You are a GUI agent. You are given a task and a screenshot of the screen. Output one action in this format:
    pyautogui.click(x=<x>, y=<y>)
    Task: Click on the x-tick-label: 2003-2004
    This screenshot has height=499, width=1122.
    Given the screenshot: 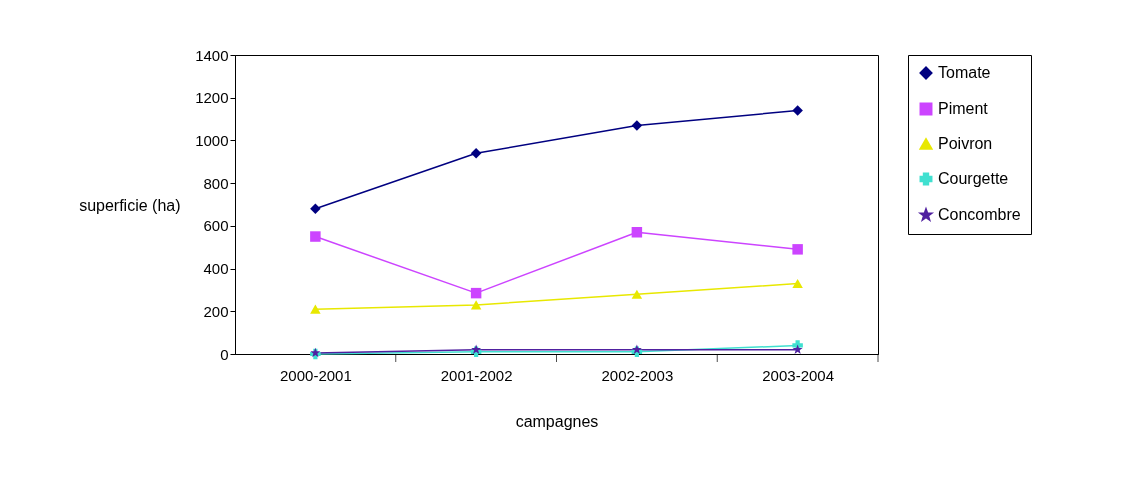 What is the action you would take?
    pyautogui.click(x=798, y=375)
    